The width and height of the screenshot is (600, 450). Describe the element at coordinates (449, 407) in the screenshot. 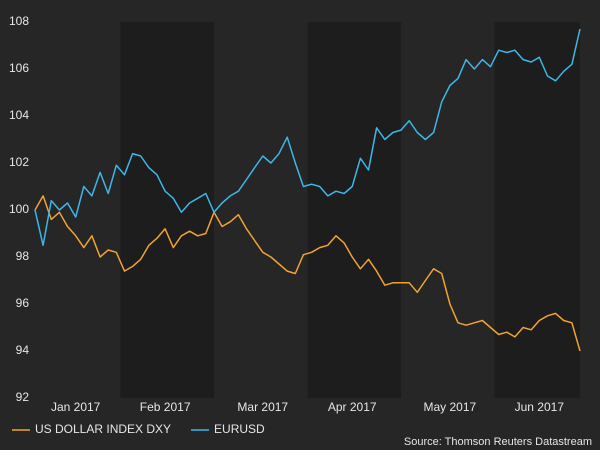

I see `x-tick-label: May 2017` at that location.